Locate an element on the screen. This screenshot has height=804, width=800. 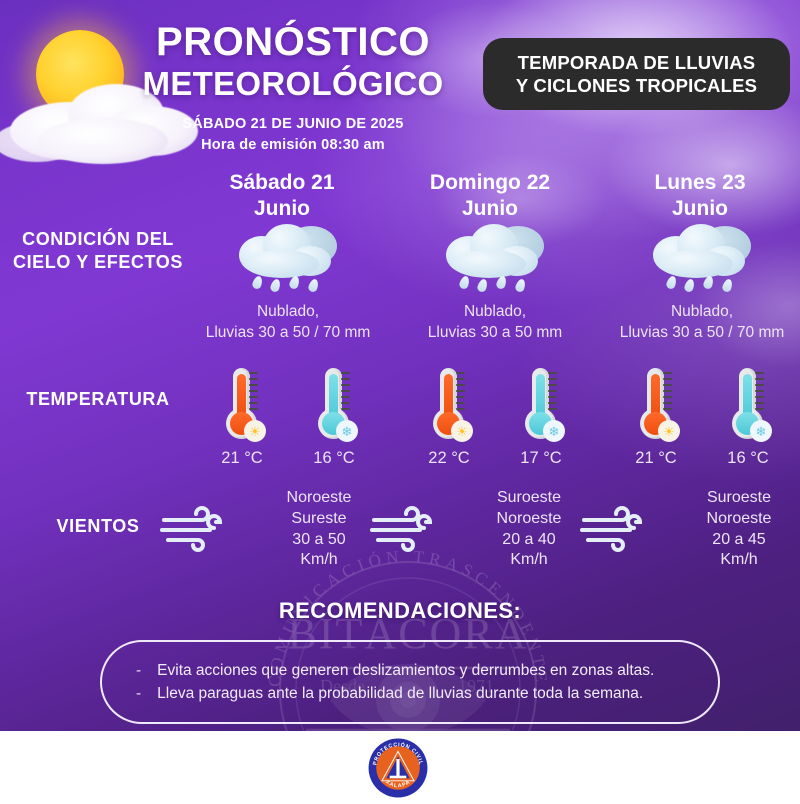
sky-text-2: Nublado, Lluvias 30 a 50 mm is located at coordinates (495, 323).